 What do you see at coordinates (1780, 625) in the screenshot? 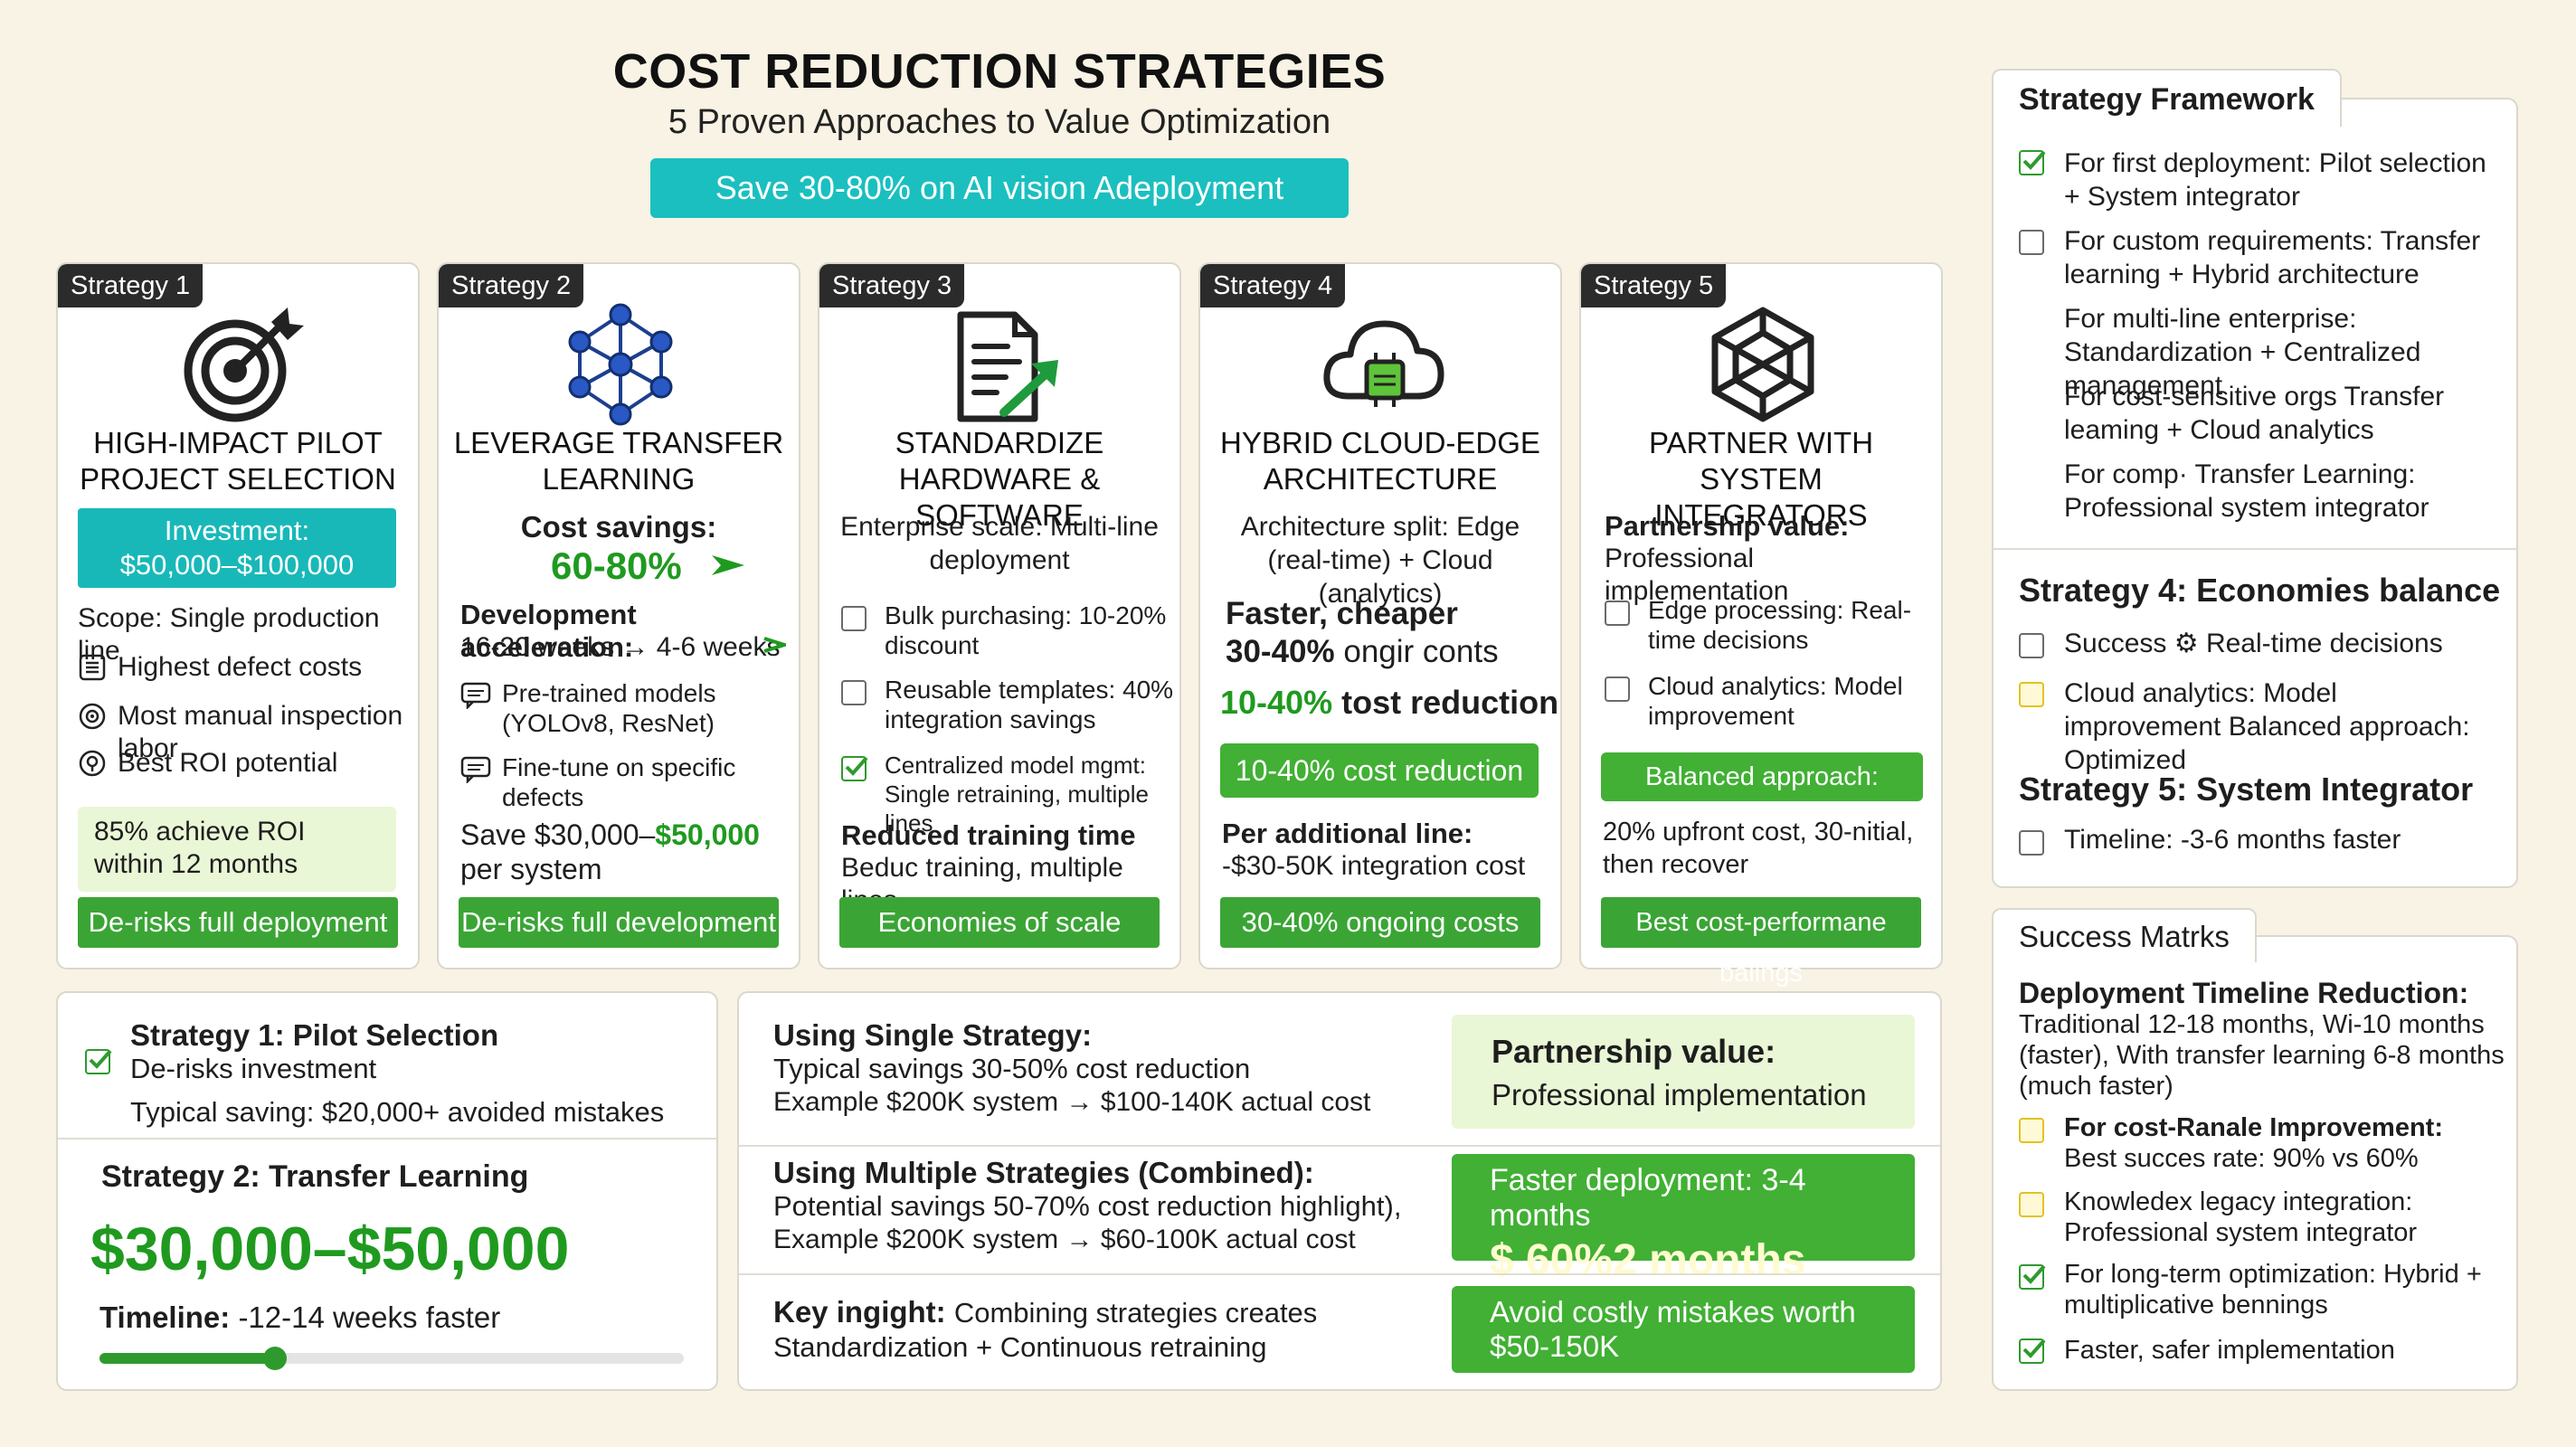
I see `item-text: Edge processing: Real-time decisions` at bounding box center [1780, 625].